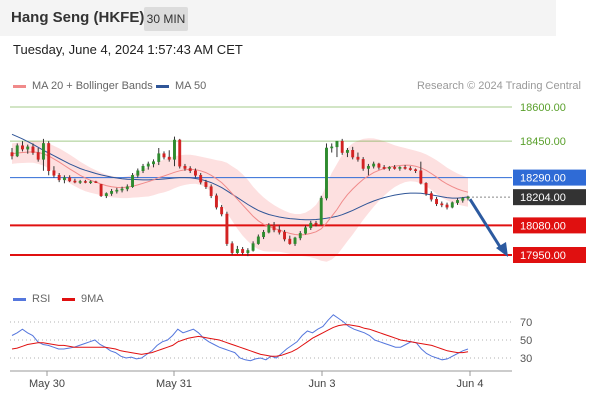  What do you see at coordinates (83, 299) in the screenshot?
I see `legend-rsi-ma: 9MA` at bounding box center [83, 299].